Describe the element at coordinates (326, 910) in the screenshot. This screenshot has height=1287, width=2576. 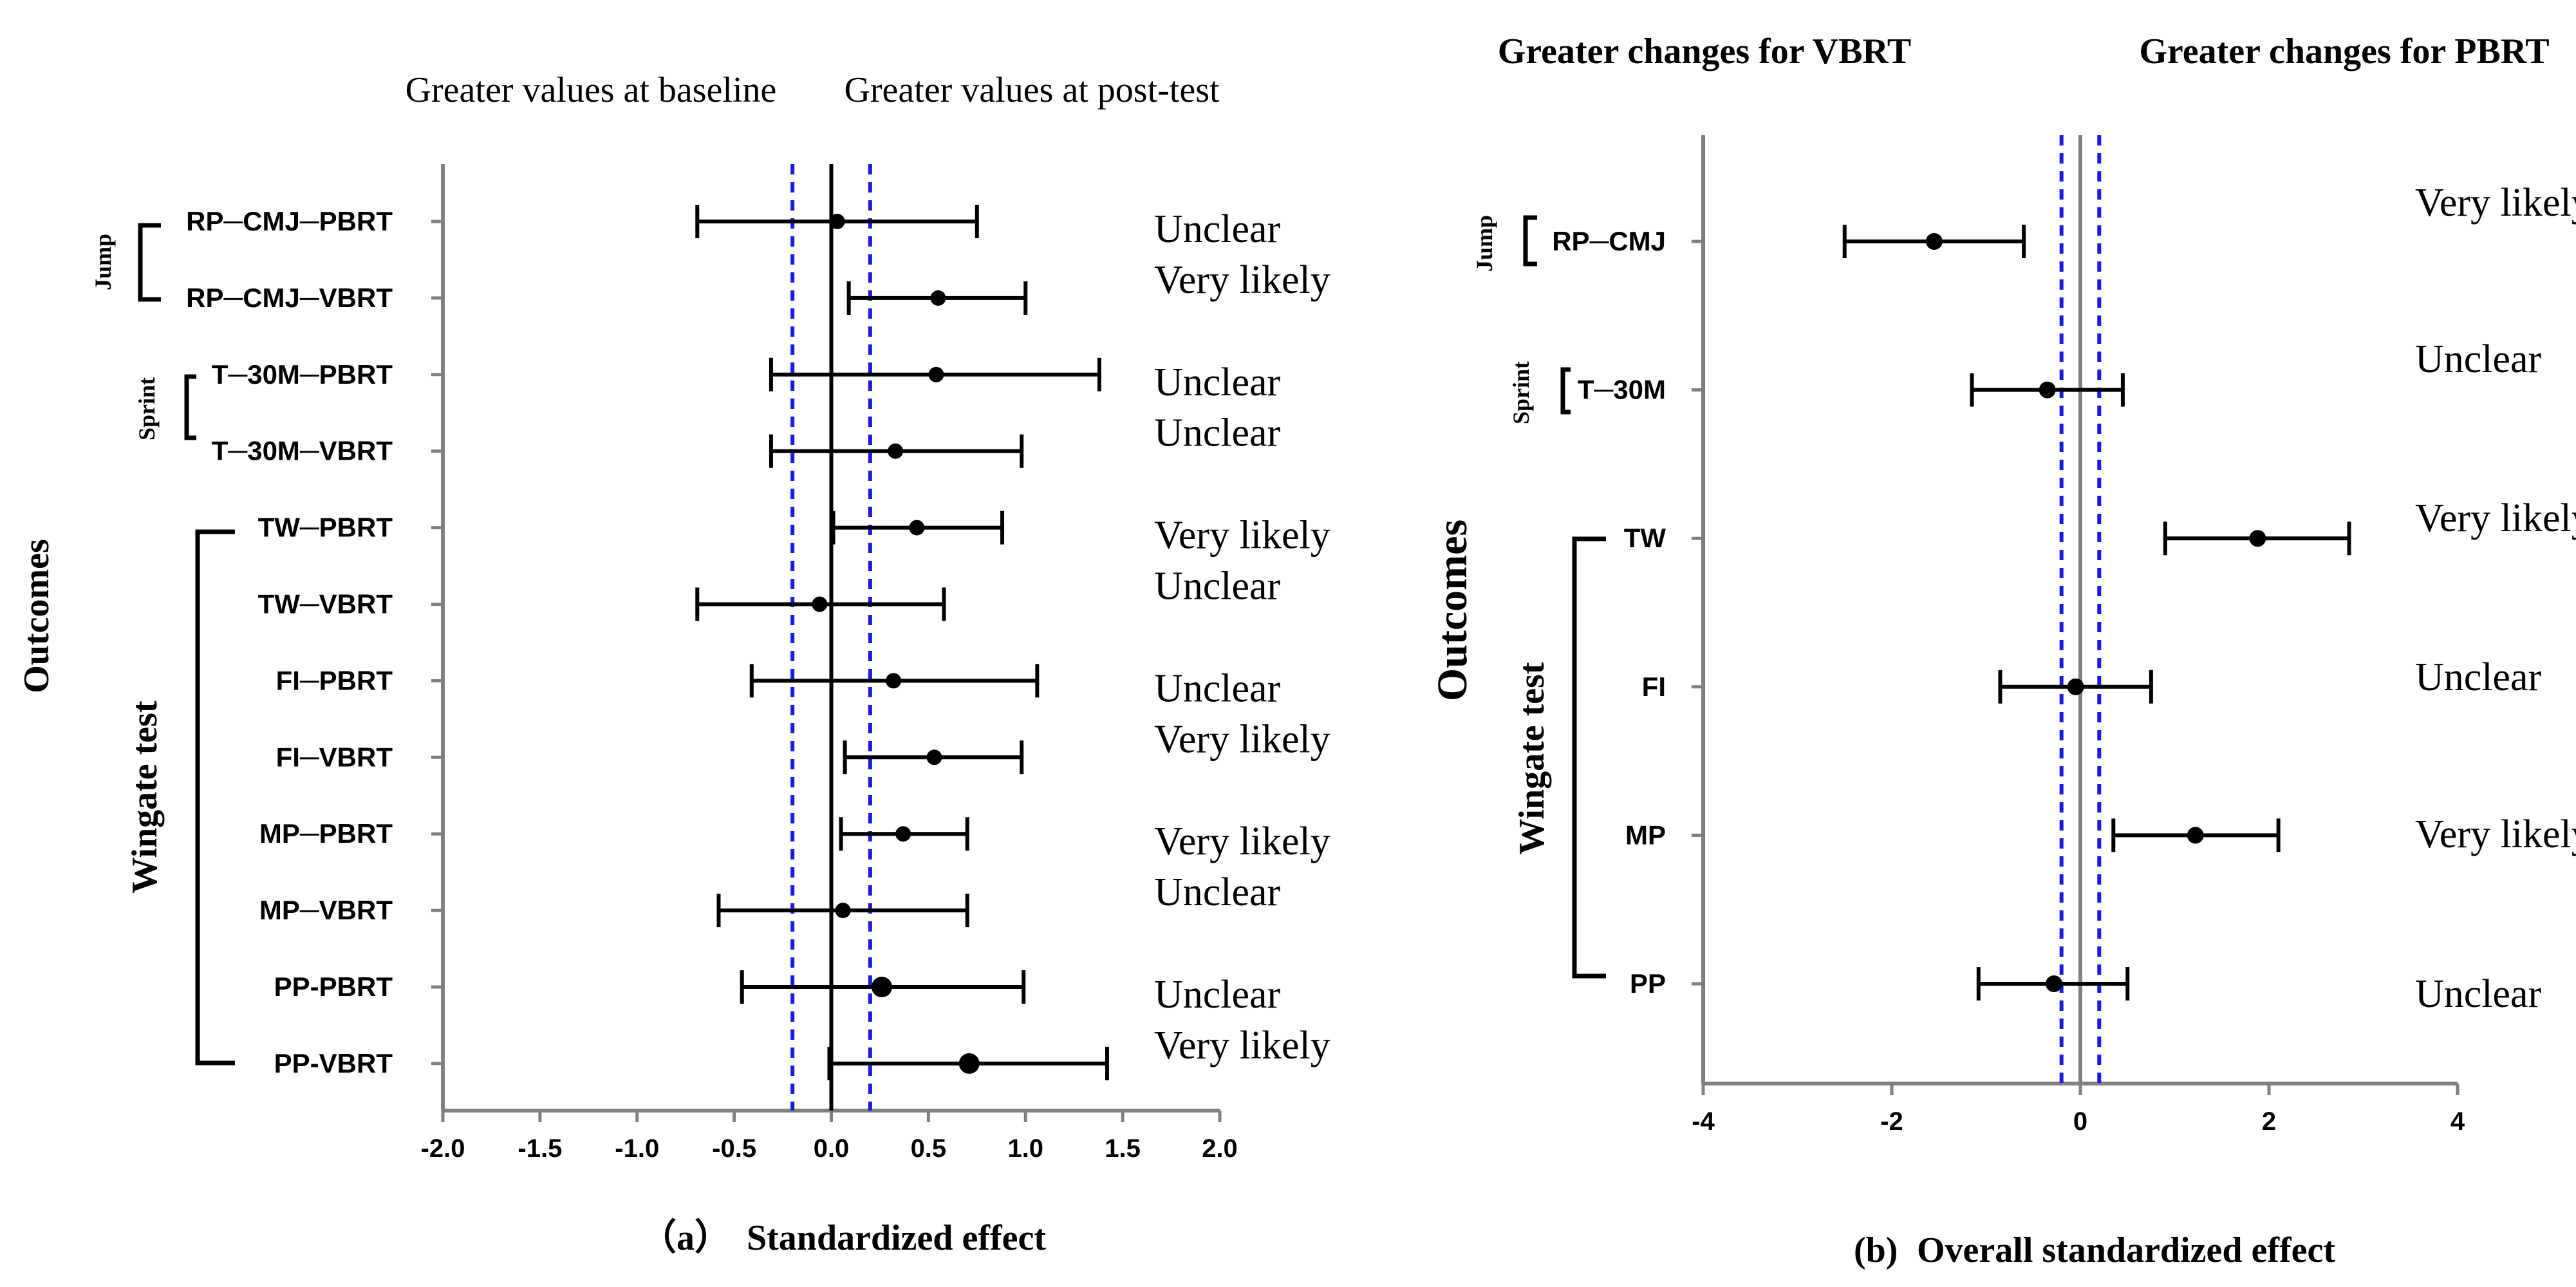
I see `row-label: MP─VBRT` at that location.